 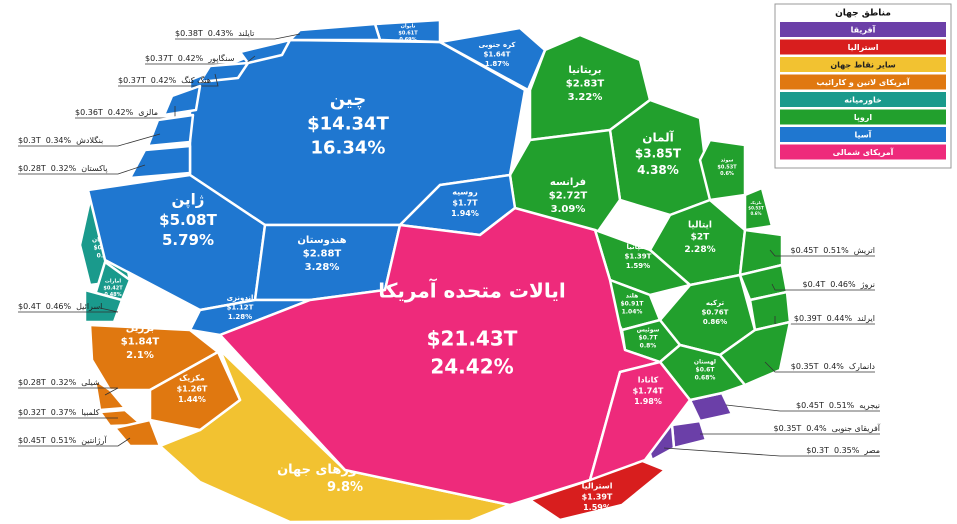 I want to click on cell-value-label: $14.34T, so click(x=348, y=123).